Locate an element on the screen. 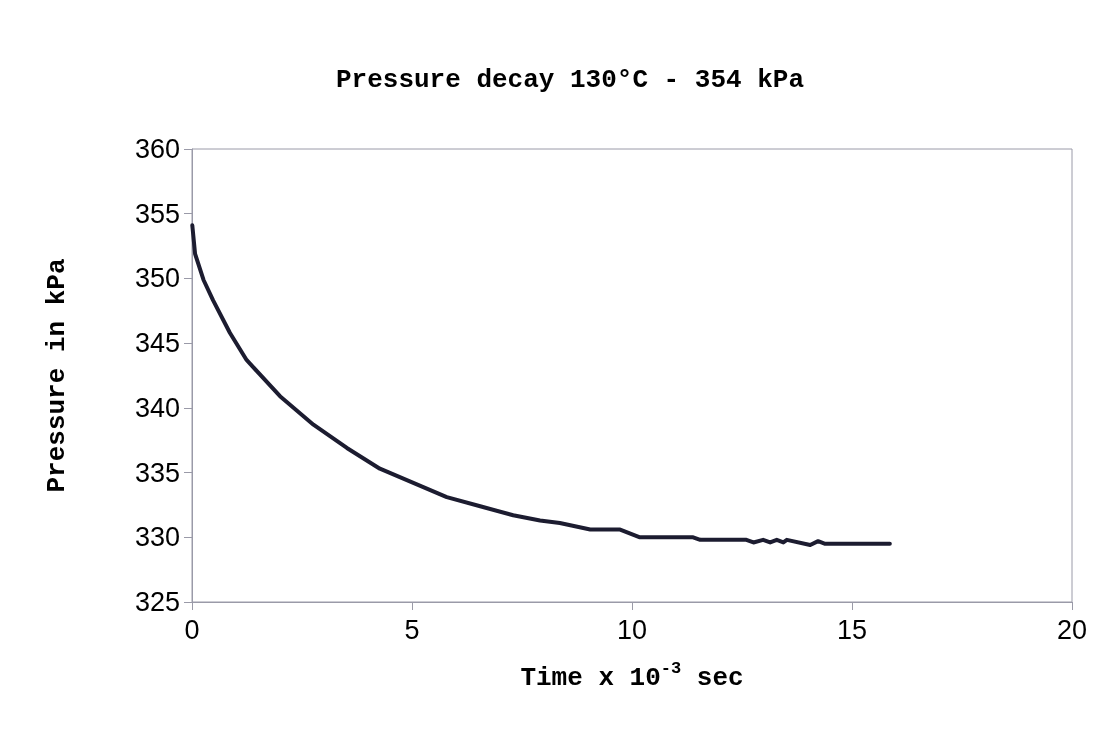 The width and height of the screenshot is (1107, 734). x-tick-label: 15 is located at coordinates (852, 629).